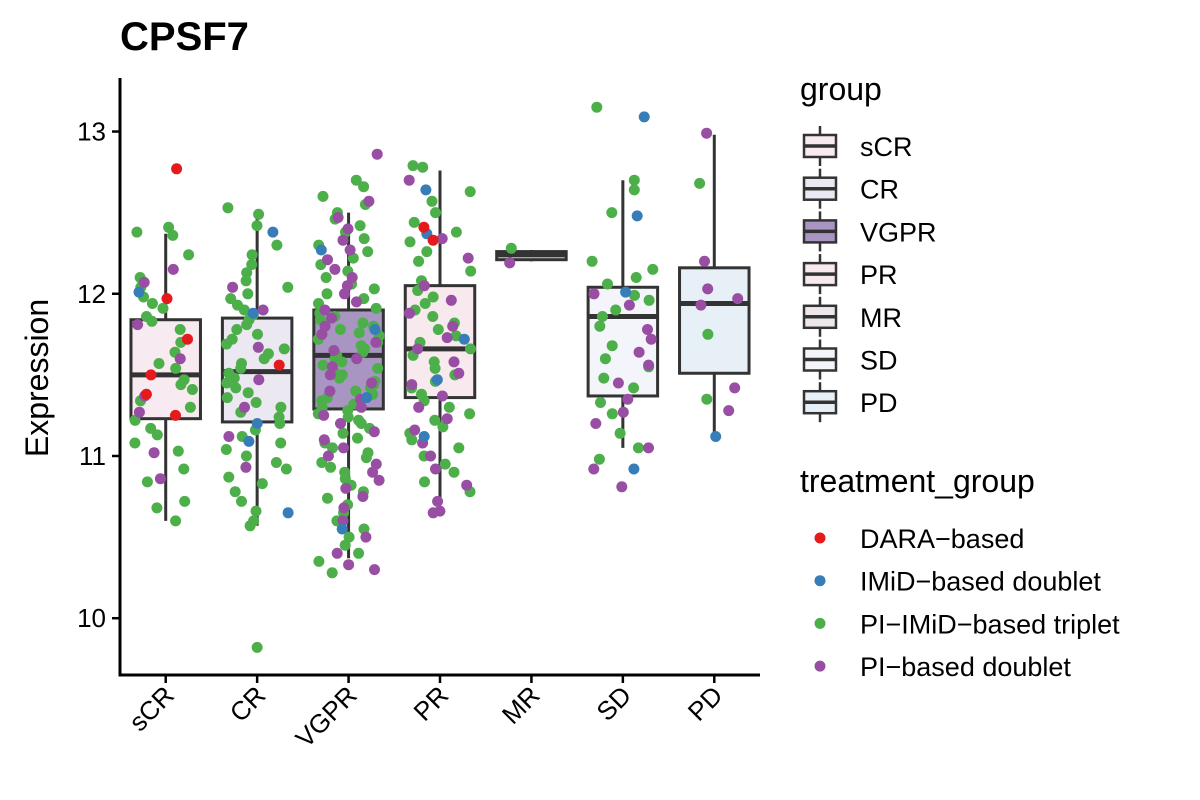  I want to click on x-tick-label: VGPR, so click(325, 716).